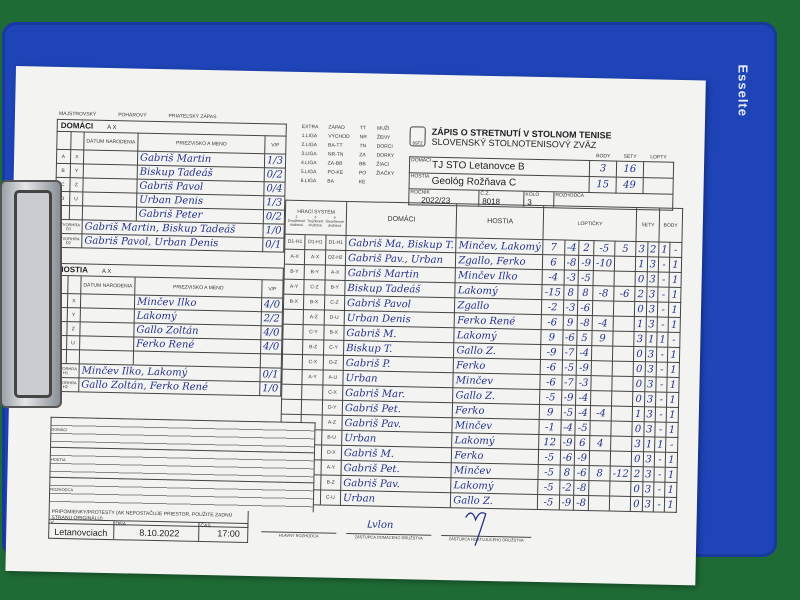  Describe the element at coordinates (273, 231) in the screenshot. I see `doubles-win-loss: 1/0` at that location.